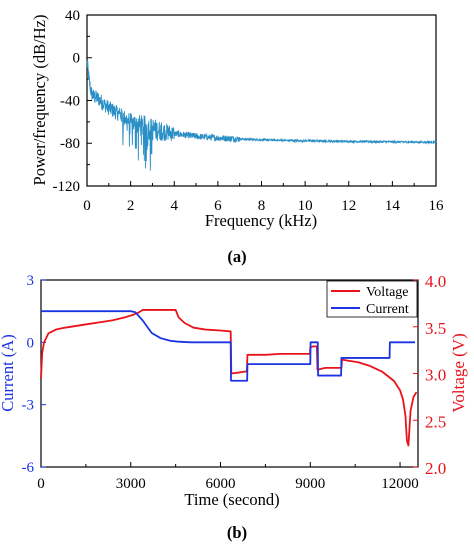 The image size is (474, 544). I want to click on panel-a-y-tick-4: -120, so click(67, 187).